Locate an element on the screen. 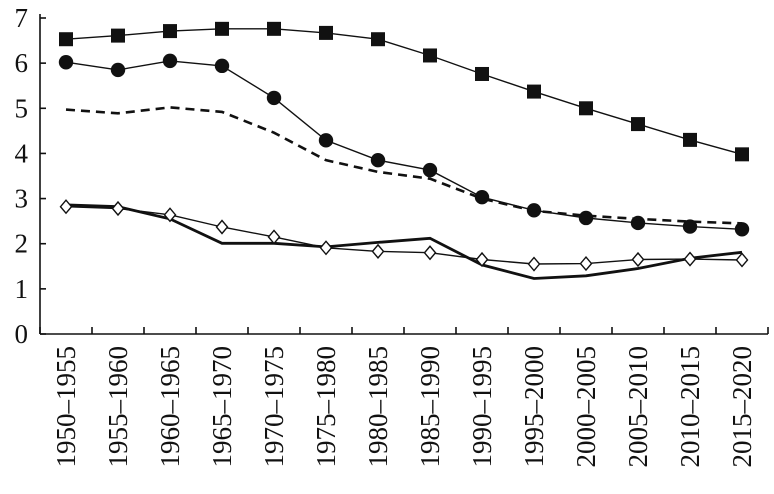  y-tick-label: 2 is located at coordinates (22, 244).